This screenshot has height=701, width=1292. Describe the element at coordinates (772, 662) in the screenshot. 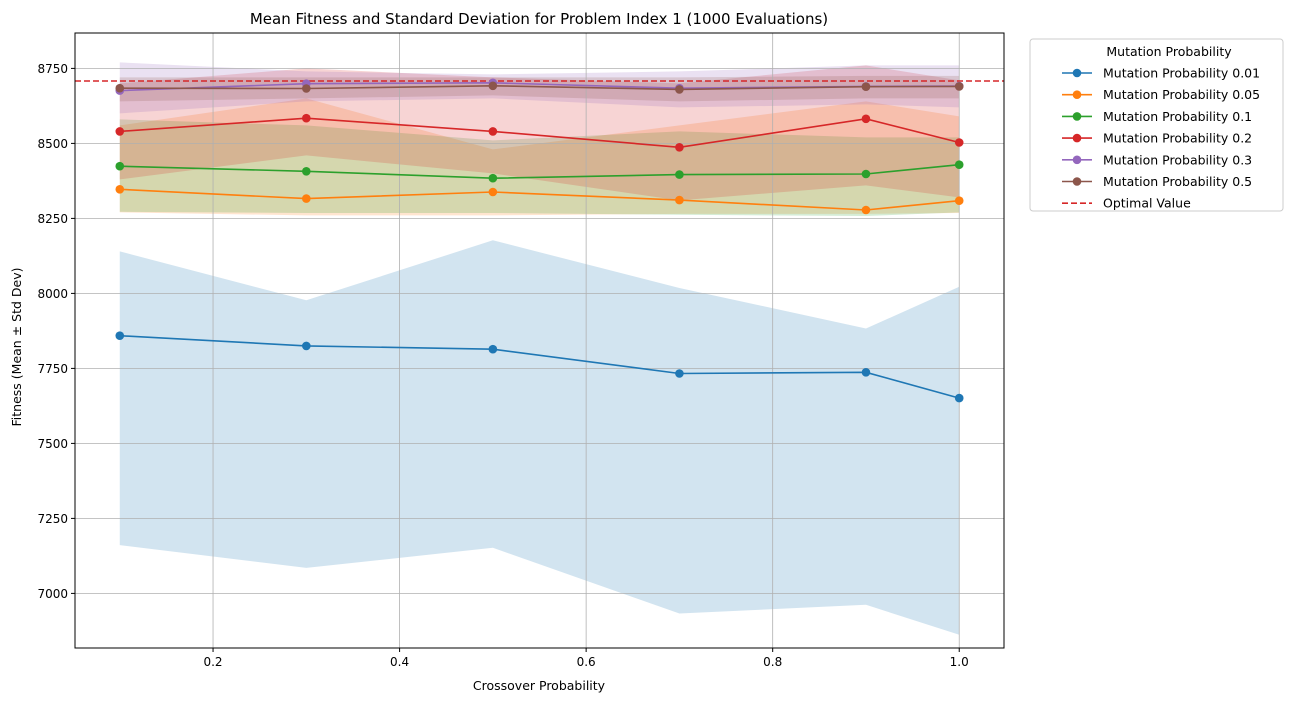

I see `x-tick-label-3: 0.8` at that location.